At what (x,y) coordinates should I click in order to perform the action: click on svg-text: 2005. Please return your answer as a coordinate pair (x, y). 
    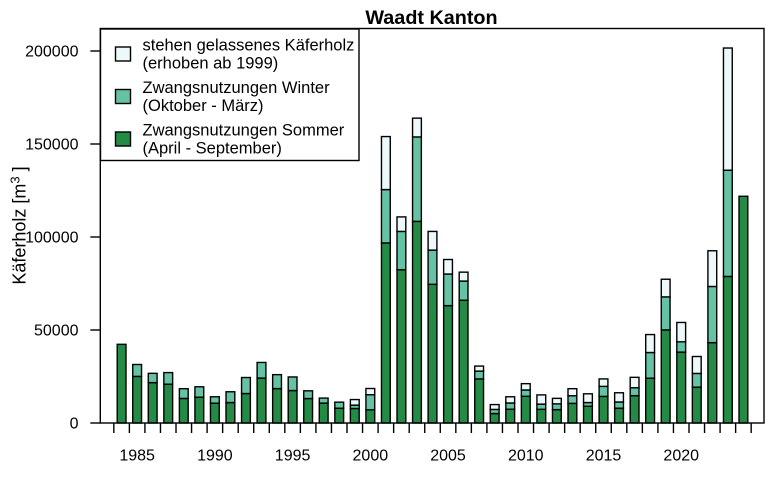
    Looking at the image, I should click on (448, 456).